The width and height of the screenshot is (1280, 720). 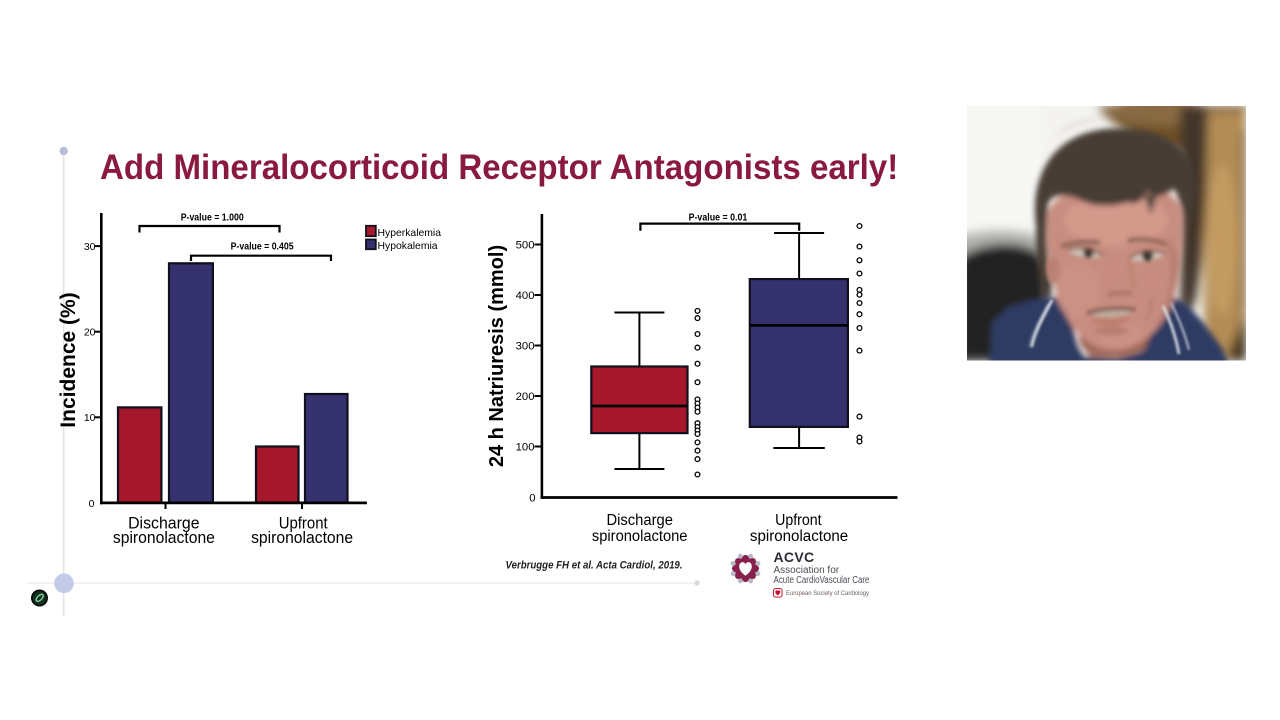 What do you see at coordinates (794, 557) in the screenshot?
I see `svg-text: ACVC` at bounding box center [794, 557].